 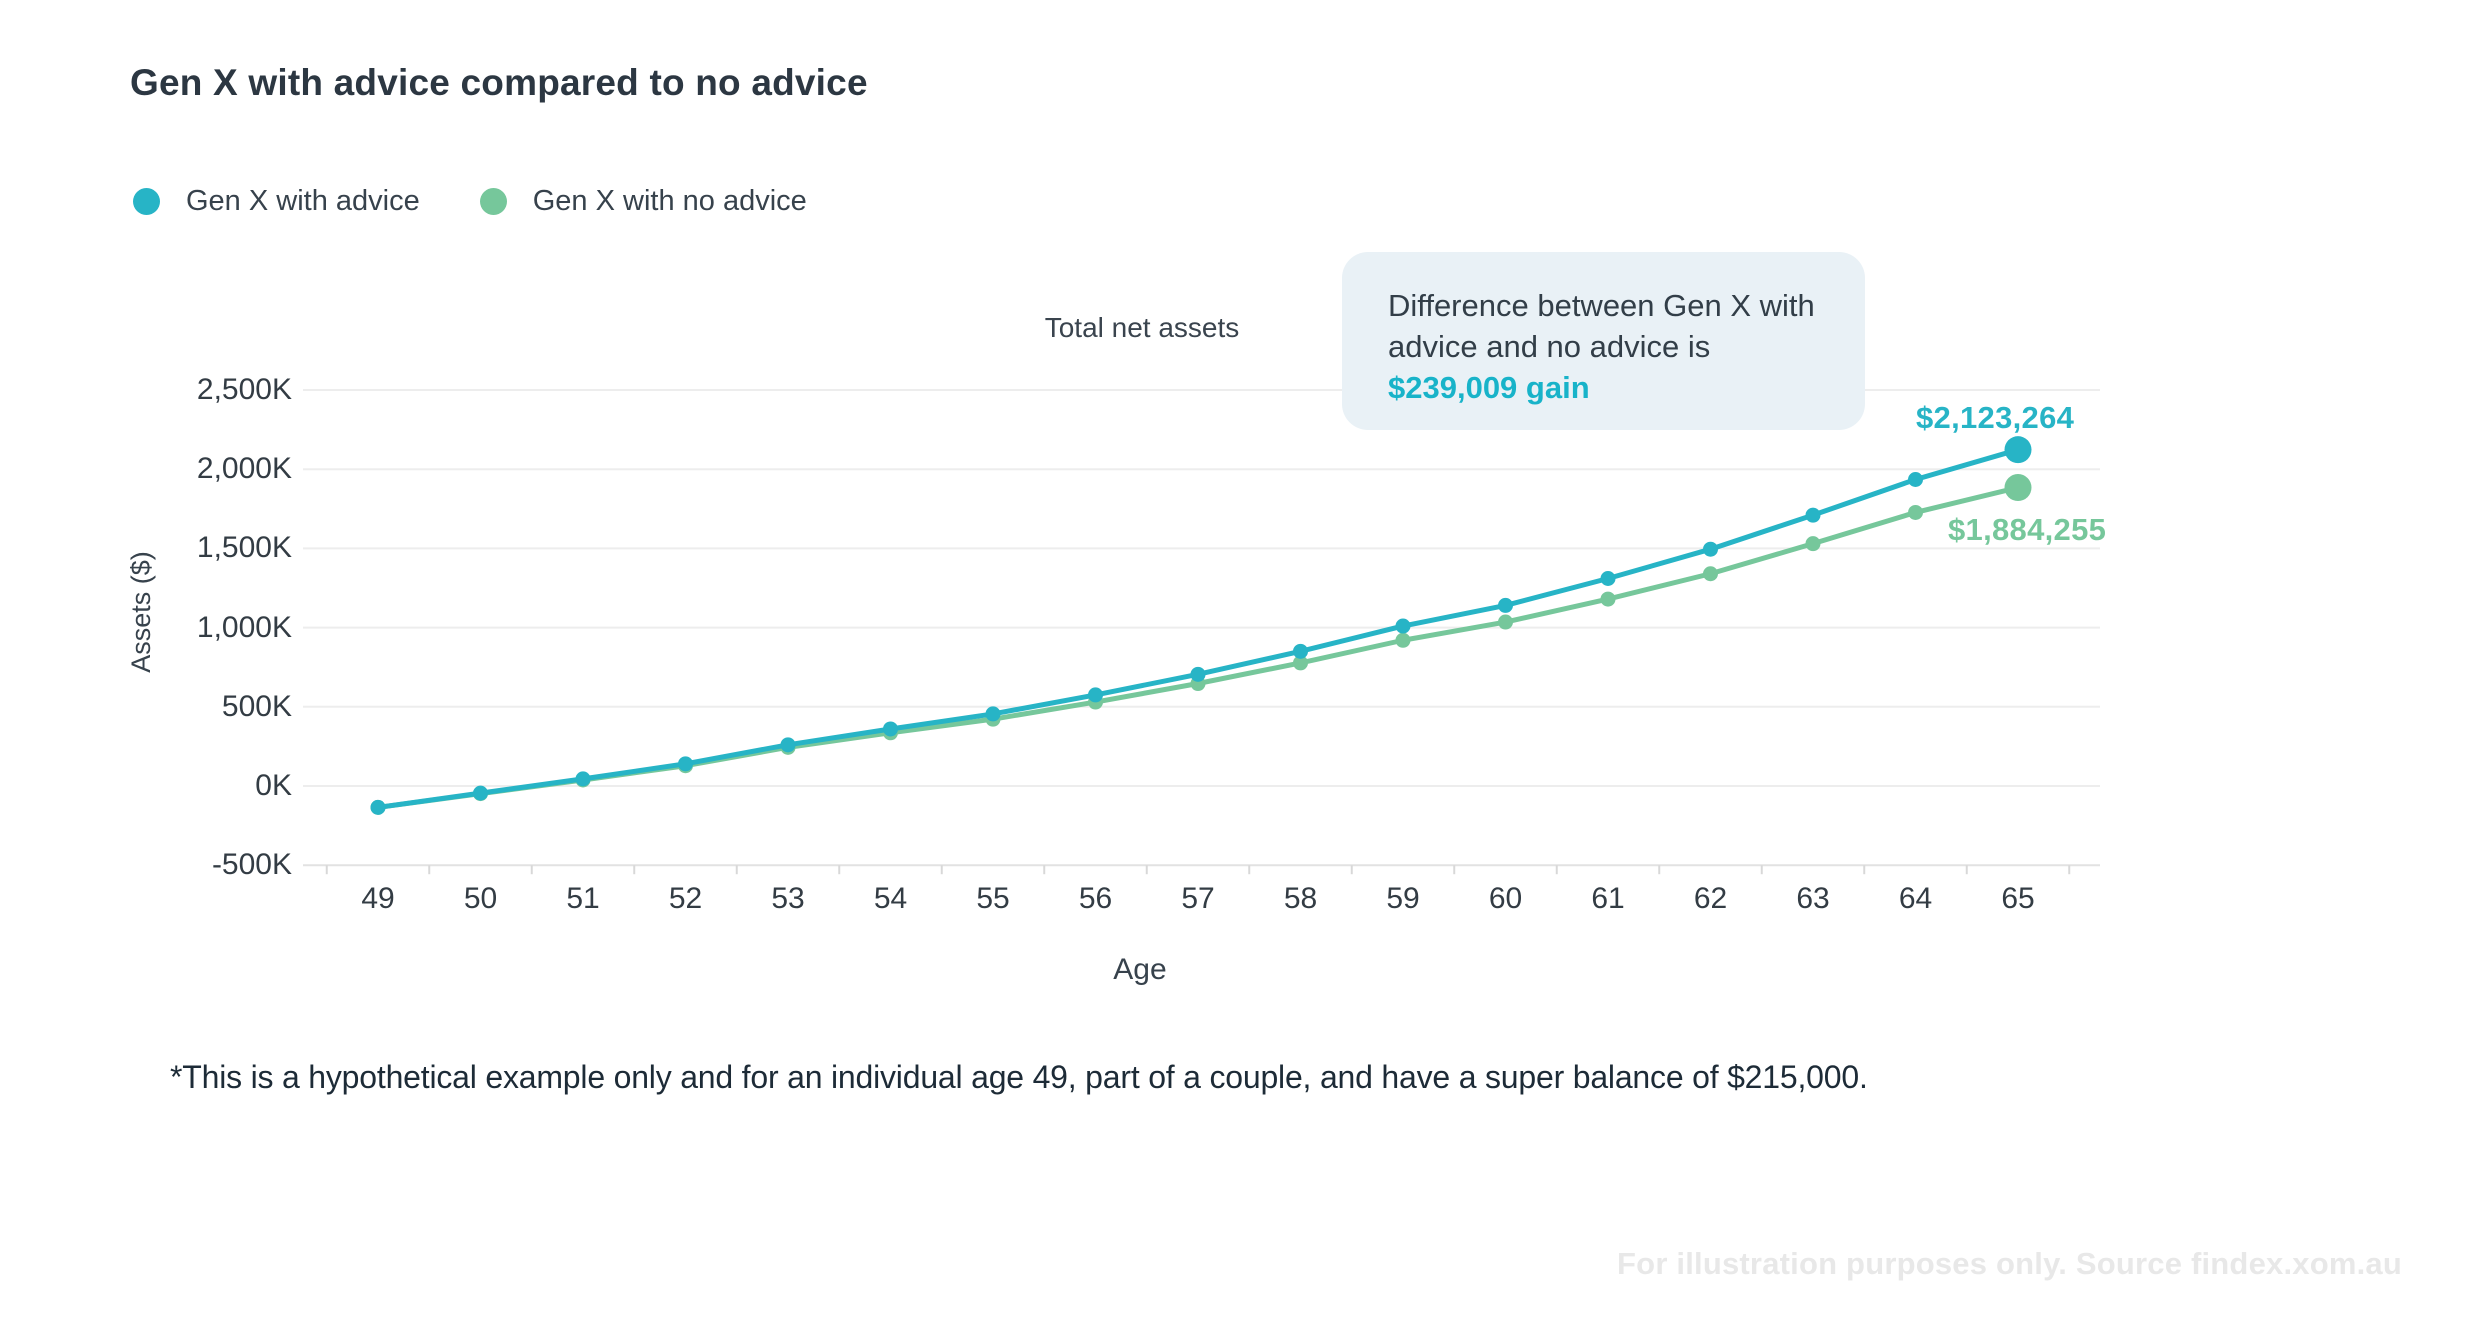 I want to click on x-tick-label: 54, so click(x=890, y=898).